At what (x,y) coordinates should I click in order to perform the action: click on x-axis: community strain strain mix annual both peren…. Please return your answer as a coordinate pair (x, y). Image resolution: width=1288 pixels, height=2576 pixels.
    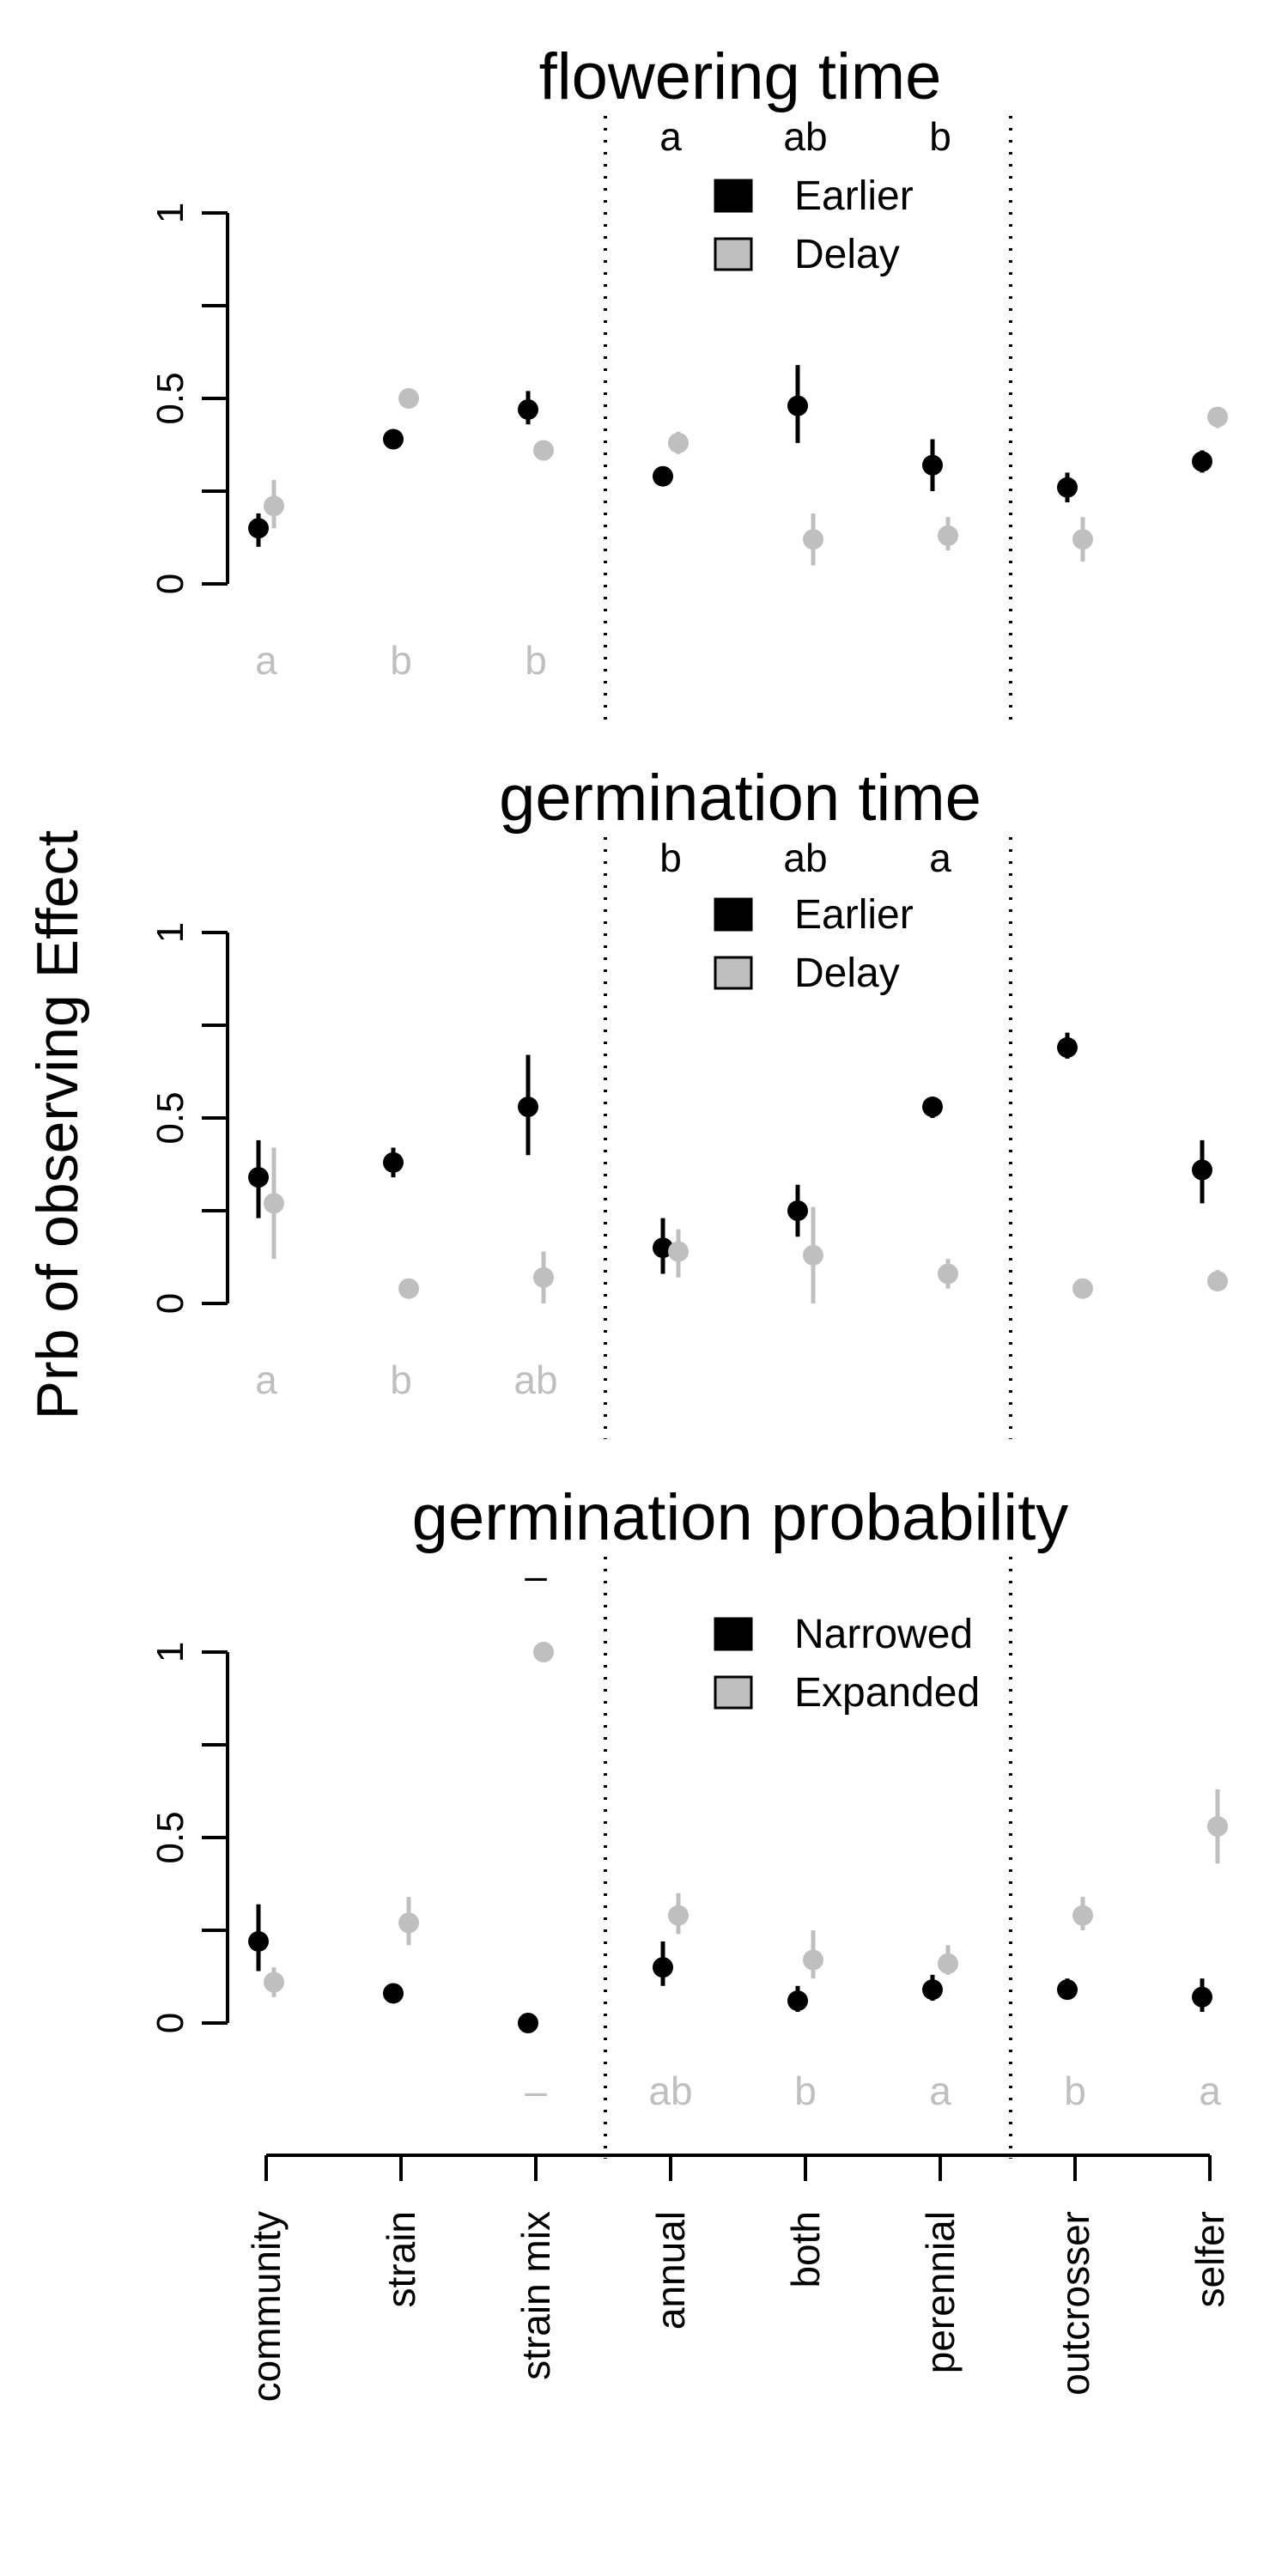
    Looking at the image, I should click on (738, 2278).